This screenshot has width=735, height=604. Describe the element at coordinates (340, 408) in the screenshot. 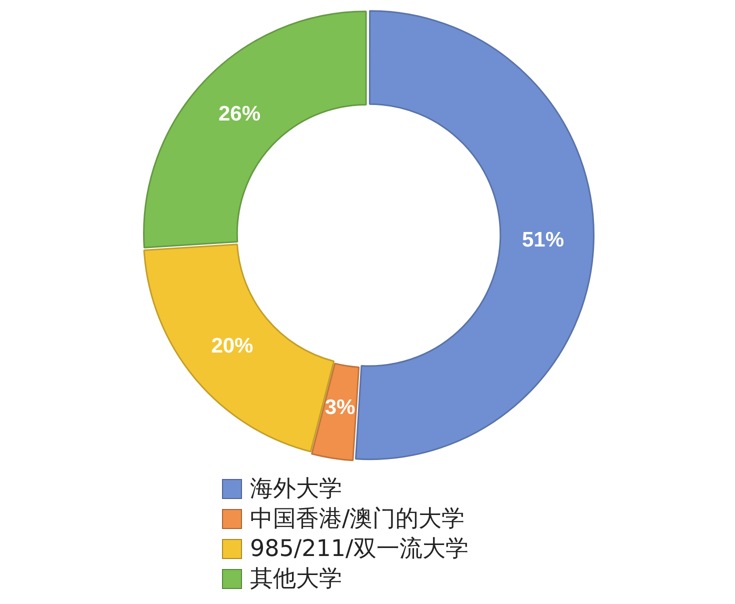

I see `data-label: 3%` at that location.